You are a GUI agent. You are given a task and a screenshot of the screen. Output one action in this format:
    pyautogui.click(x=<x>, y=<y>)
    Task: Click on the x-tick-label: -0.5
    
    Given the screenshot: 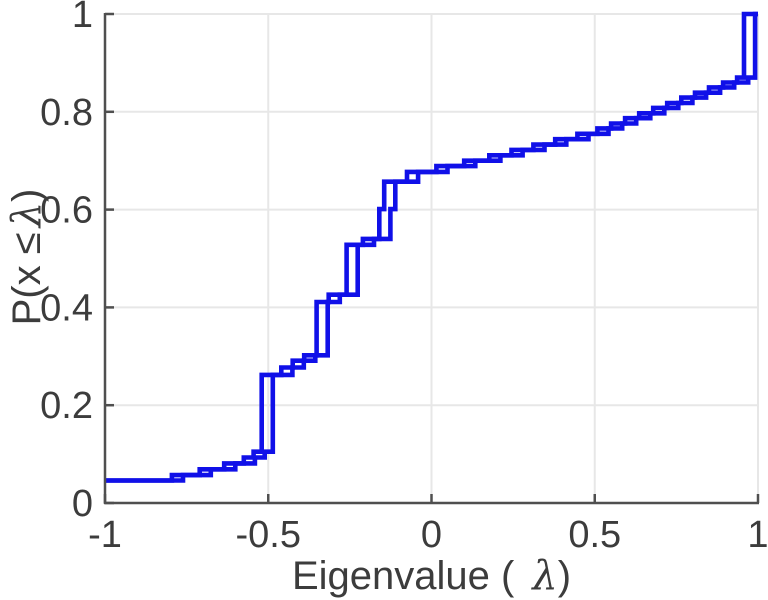 What is the action you would take?
    pyautogui.click(x=268, y=535)
    